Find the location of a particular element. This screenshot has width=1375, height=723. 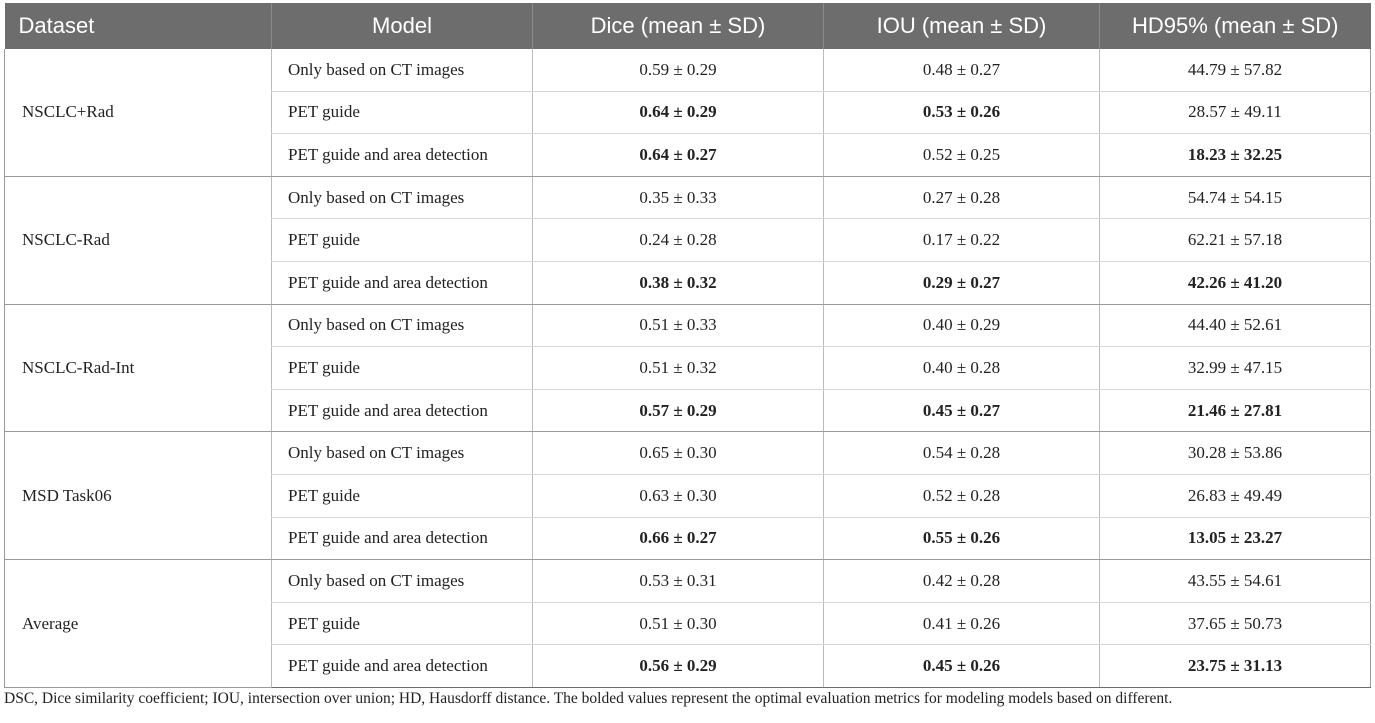

dice-cell: 0.51 ± 0.30 is located at coordinates (678, 624).